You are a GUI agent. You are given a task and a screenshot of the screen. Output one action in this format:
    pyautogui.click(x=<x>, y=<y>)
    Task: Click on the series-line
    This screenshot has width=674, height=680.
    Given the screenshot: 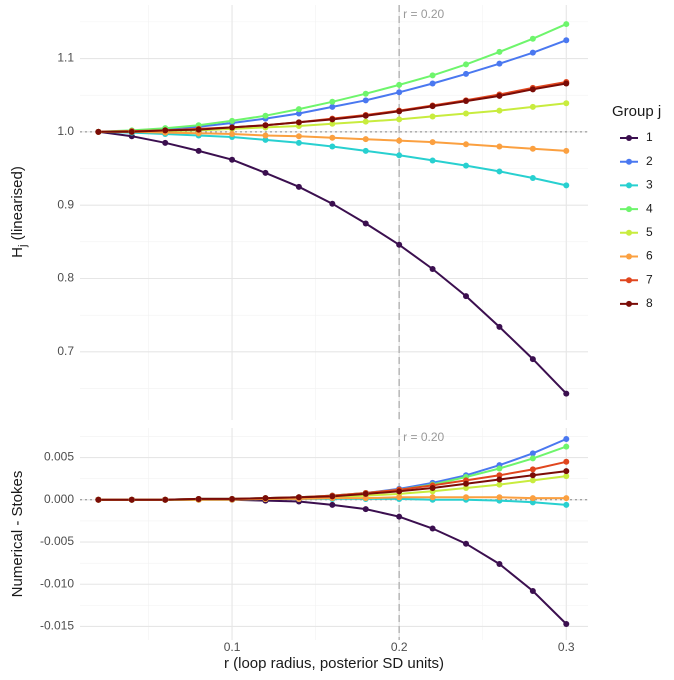 What is the action you would take?
    pyautogui.click(x=332, y=78)
    